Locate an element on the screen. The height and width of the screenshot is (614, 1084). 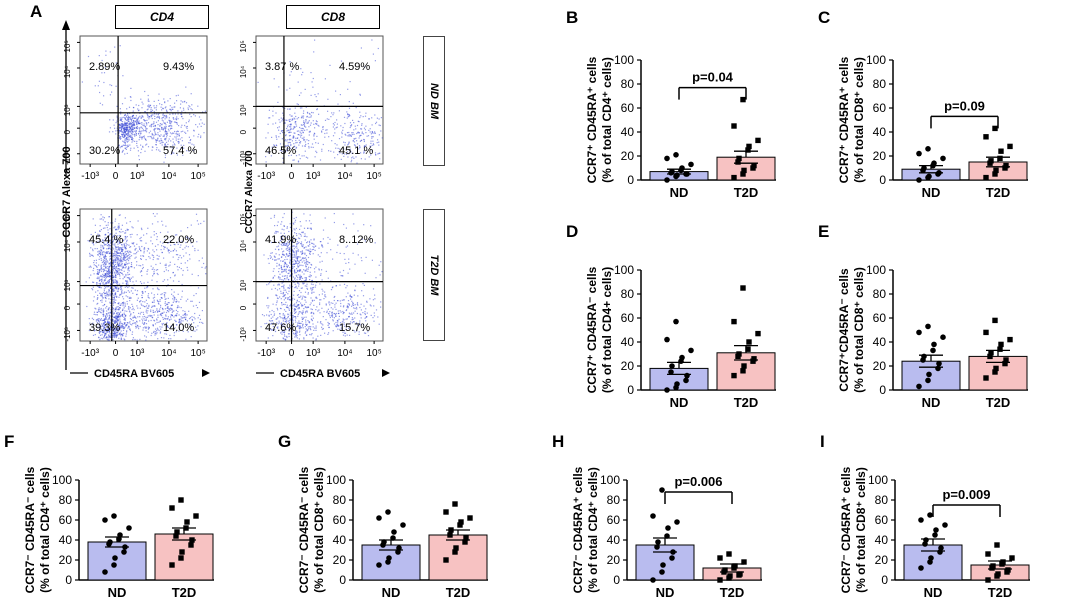
flow-y-tick-label: 10⁴ is located at coordinates (243, 71).